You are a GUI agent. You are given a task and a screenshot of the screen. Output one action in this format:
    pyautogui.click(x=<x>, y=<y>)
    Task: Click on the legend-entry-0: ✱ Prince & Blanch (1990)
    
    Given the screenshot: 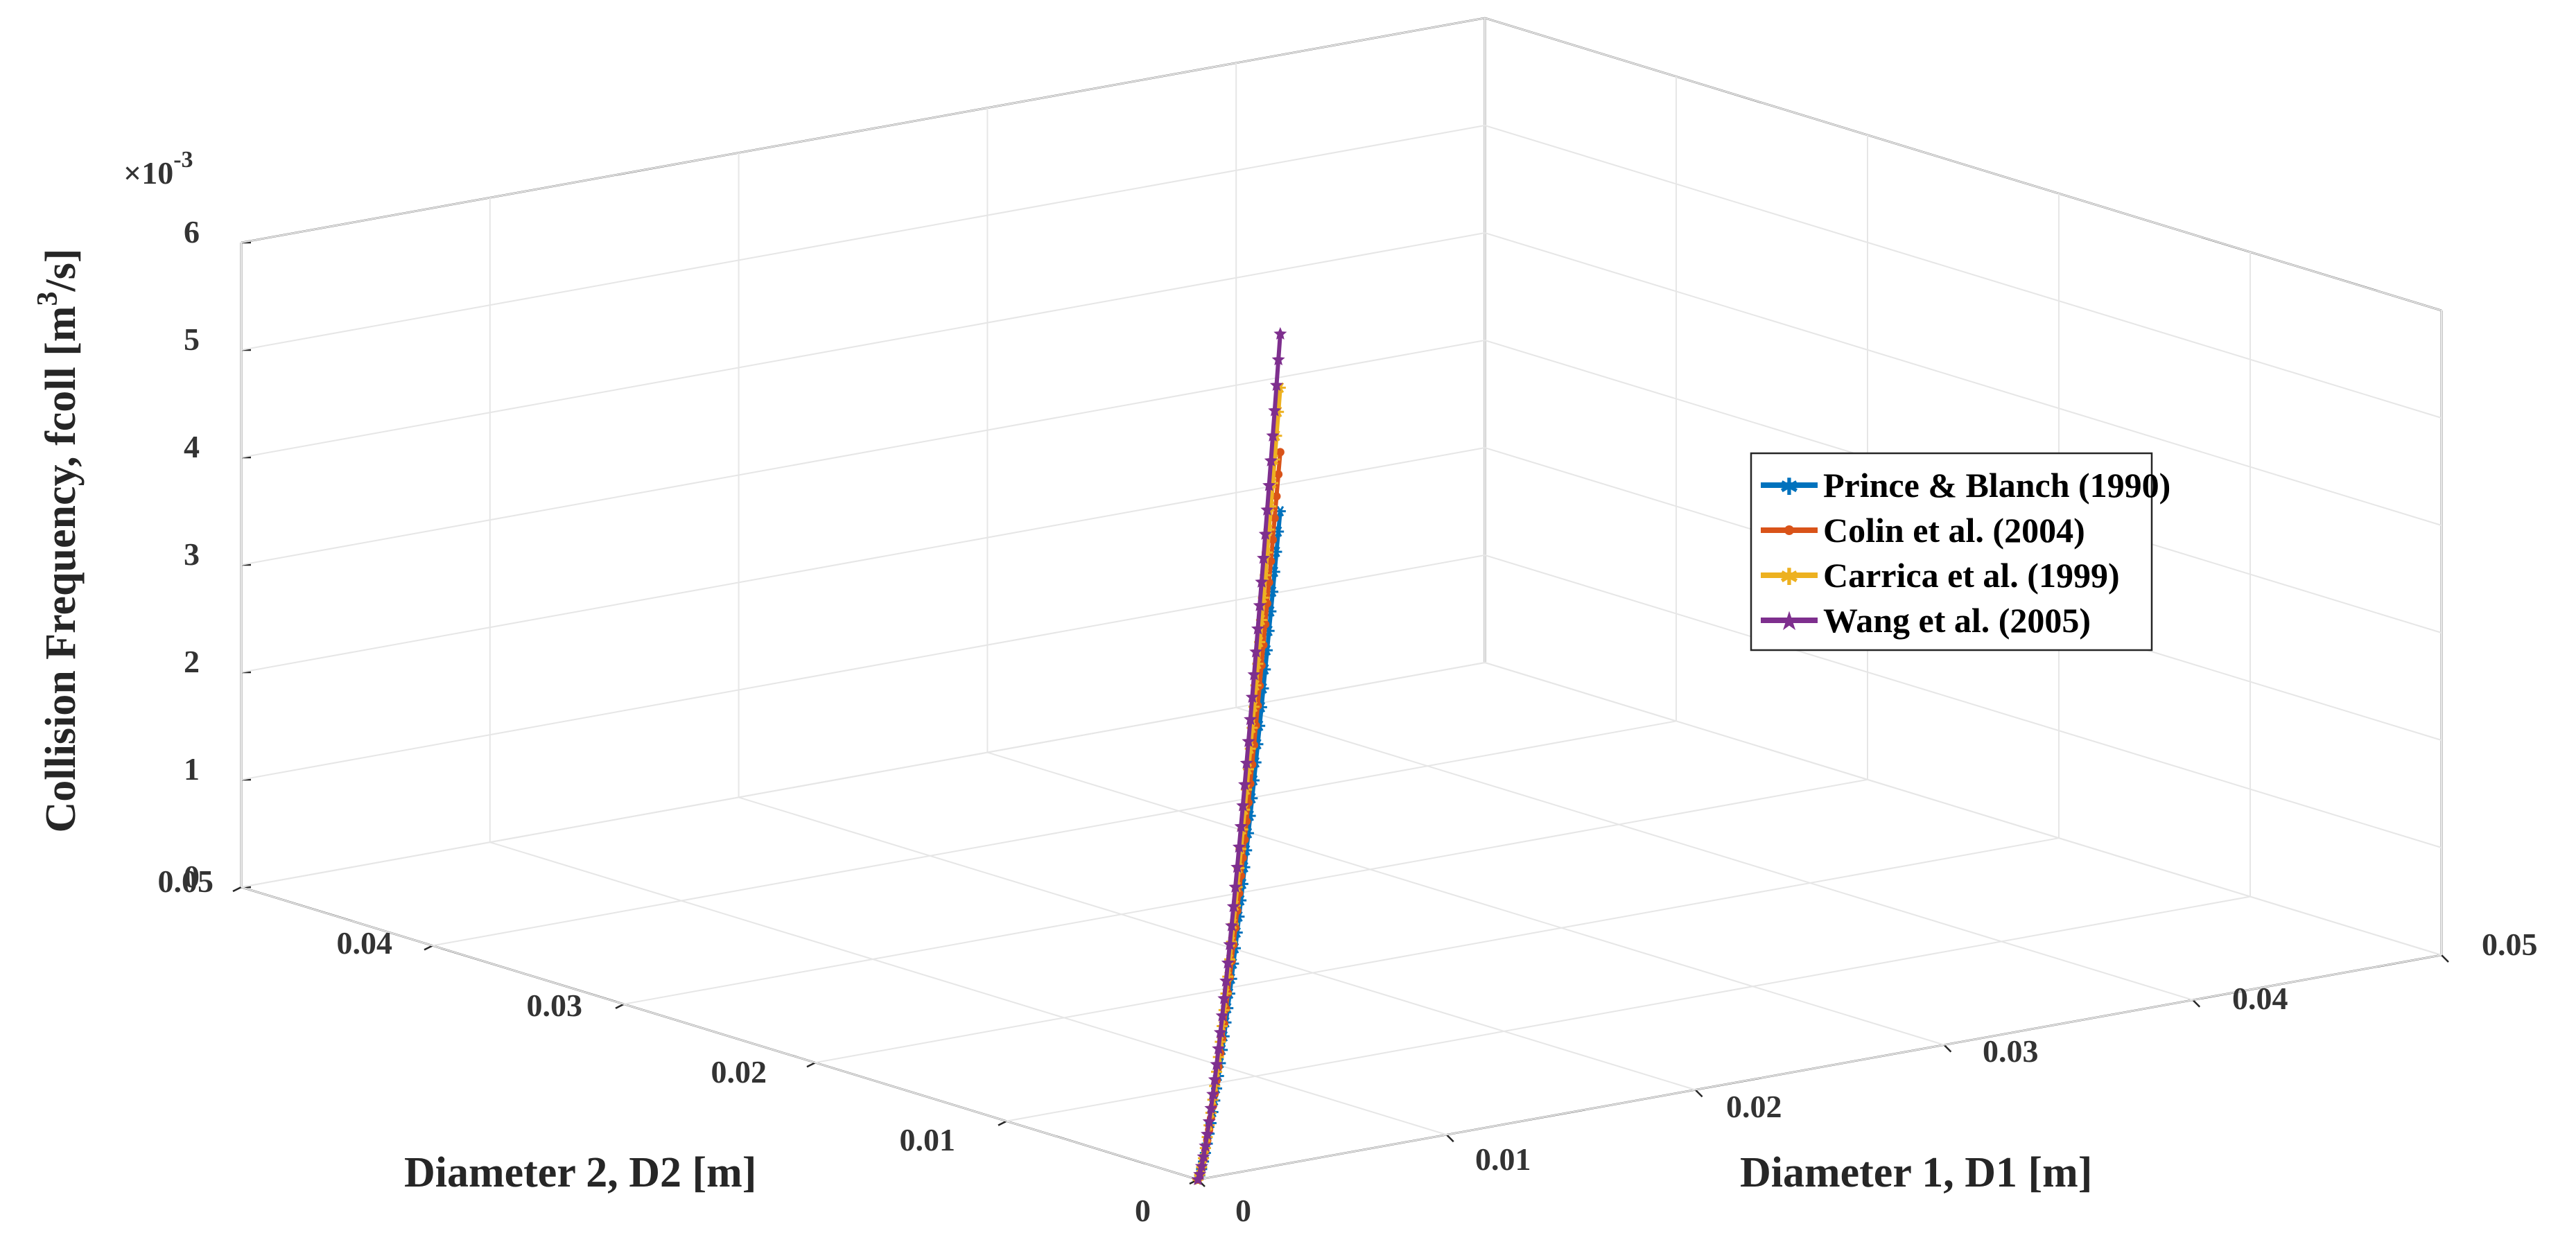 What is the action you would take?
    pyautogui.click(x=1965, y=485)
    